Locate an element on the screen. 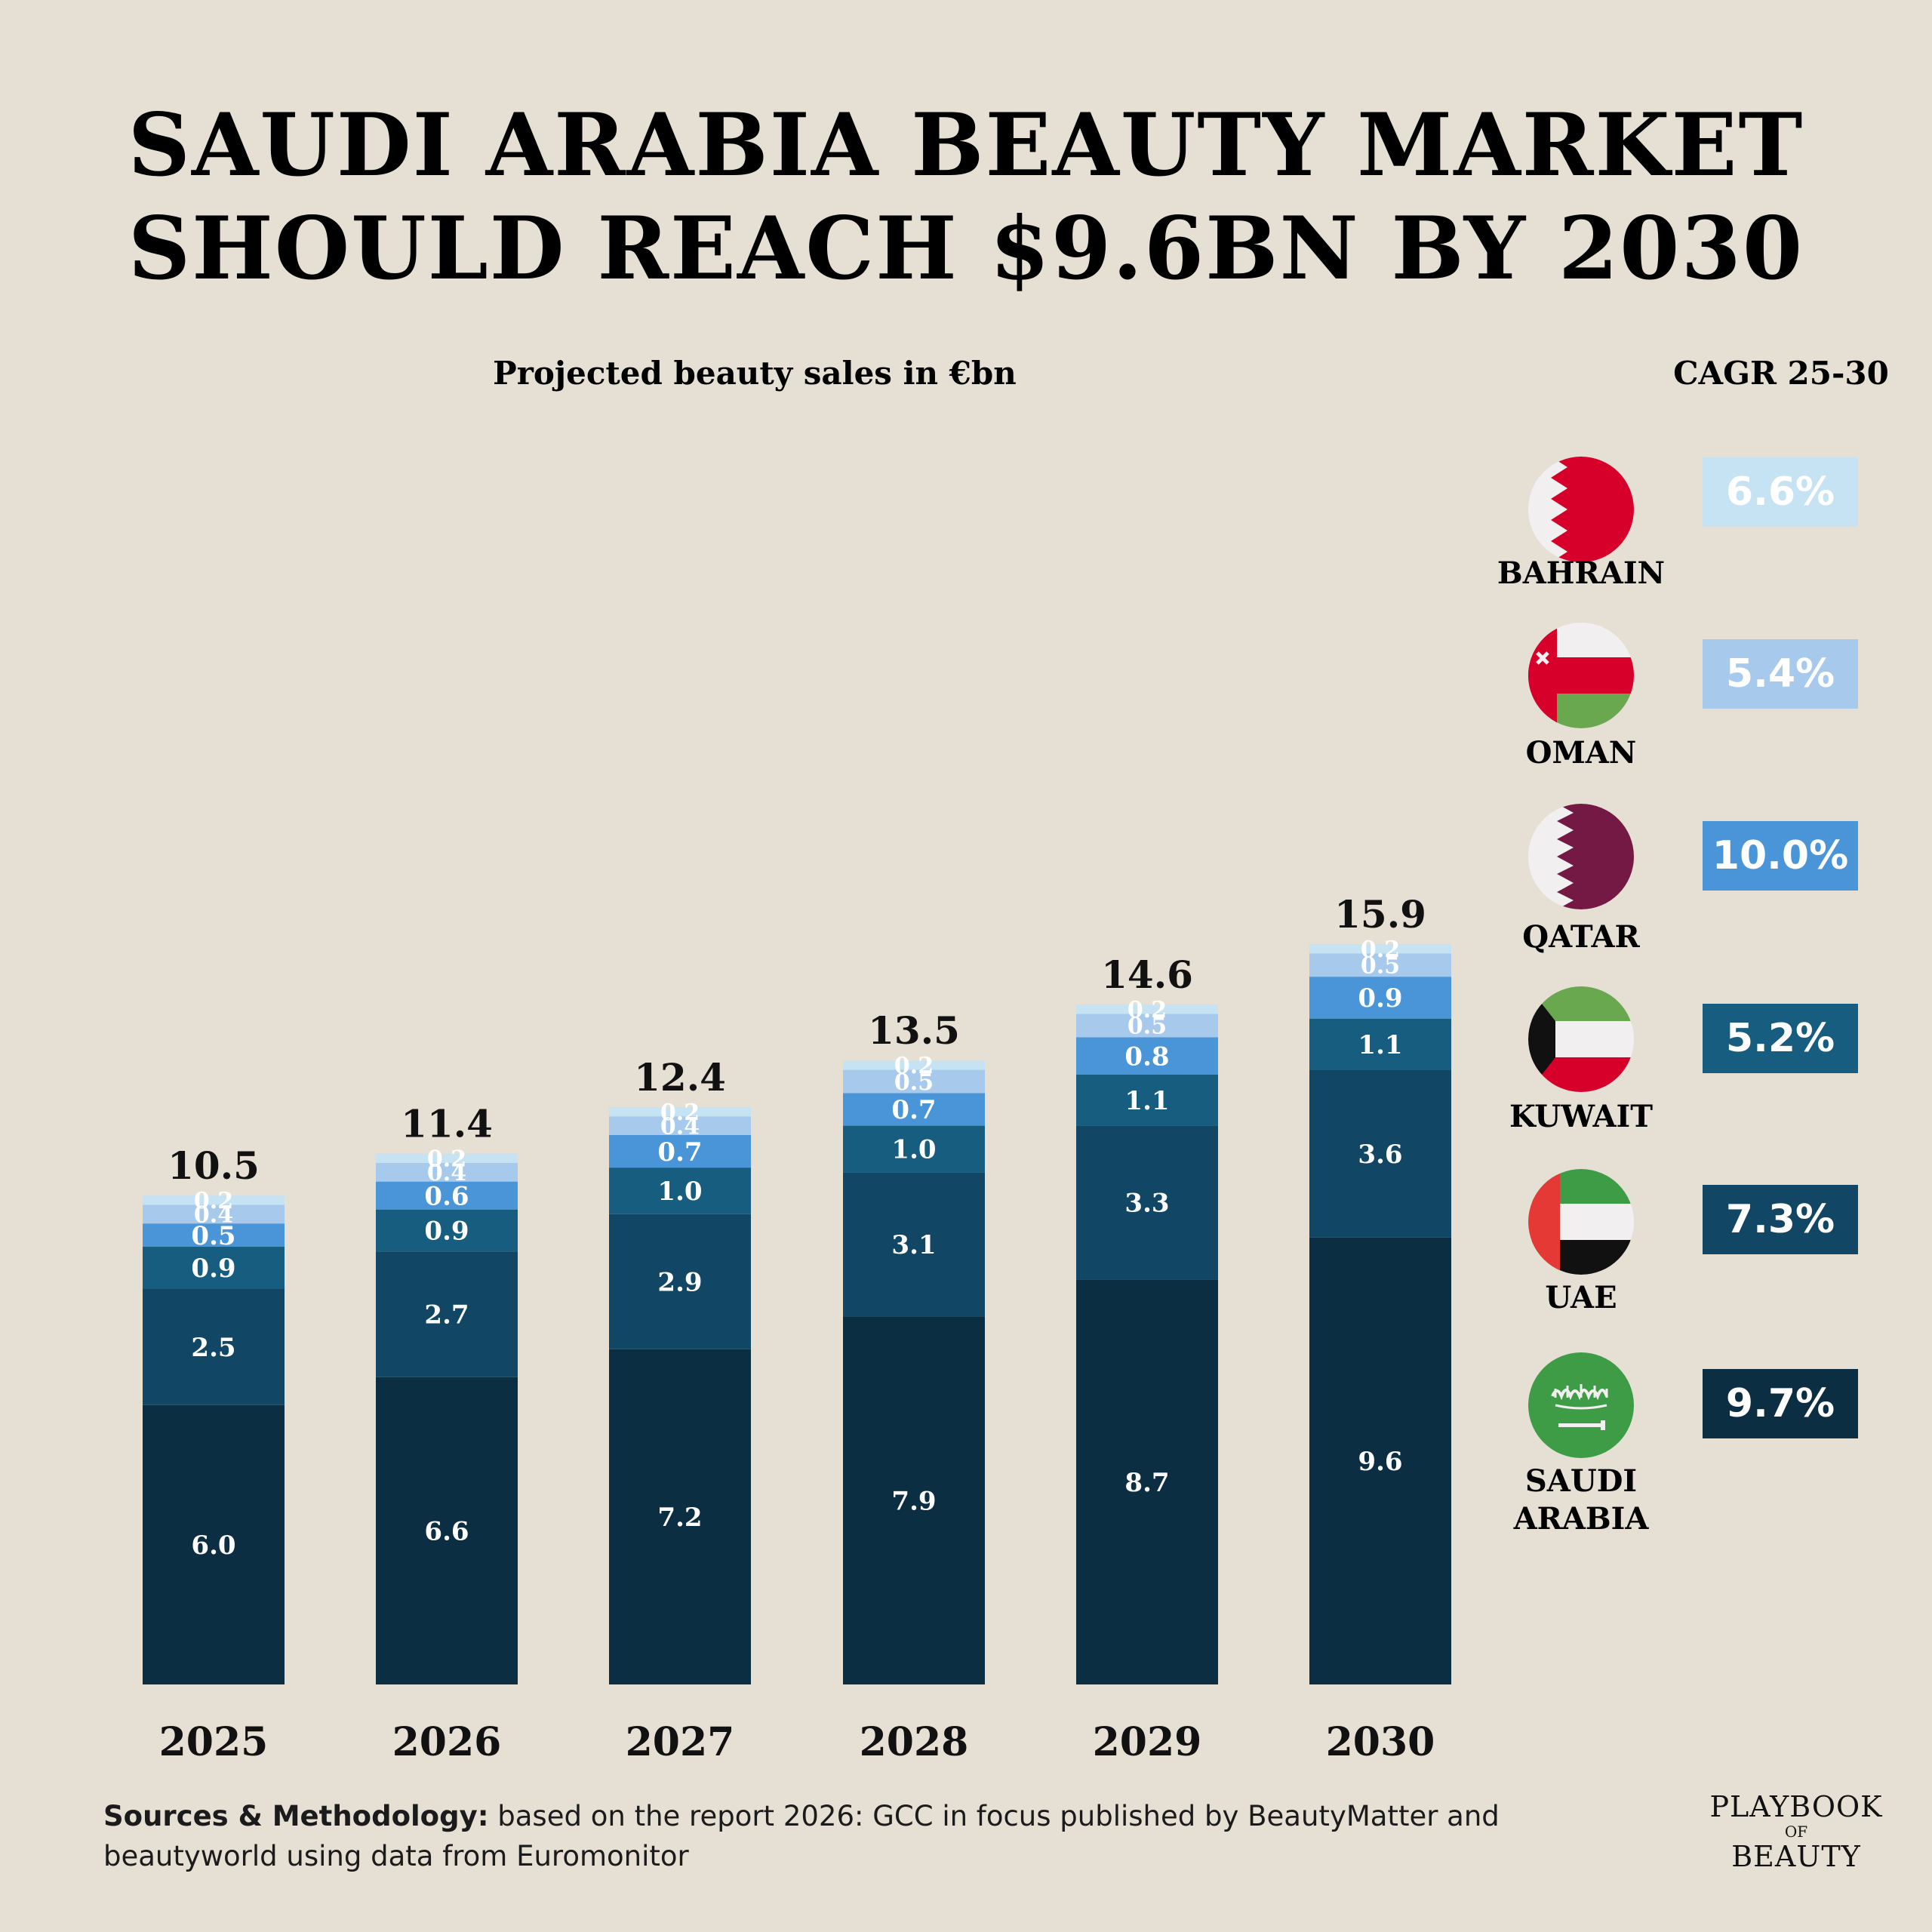  segment-label: 9.6 is located at coordinates (1380, 1462).